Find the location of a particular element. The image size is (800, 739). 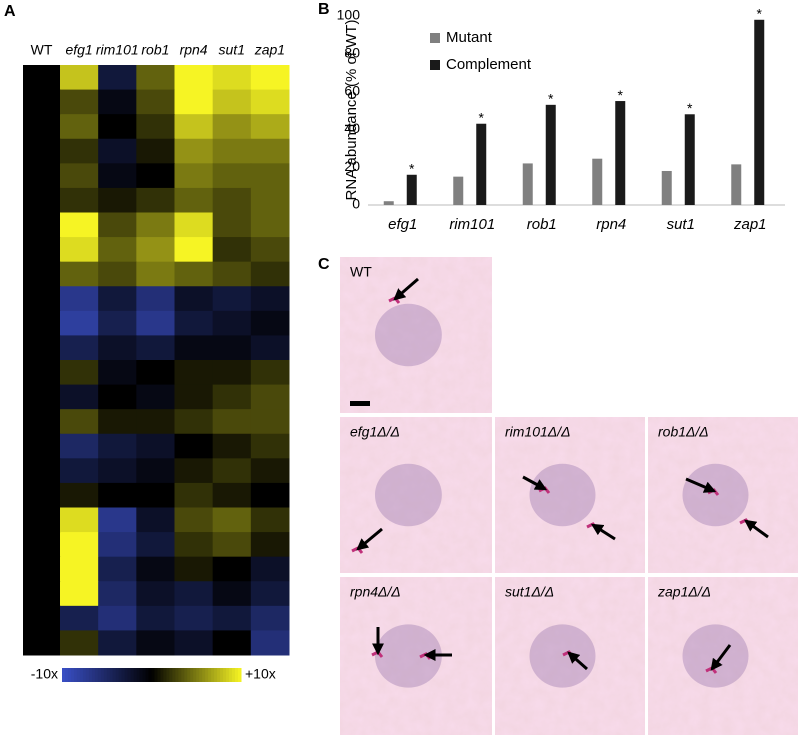

column-label: zap1 is located at coordinates (269, 50).